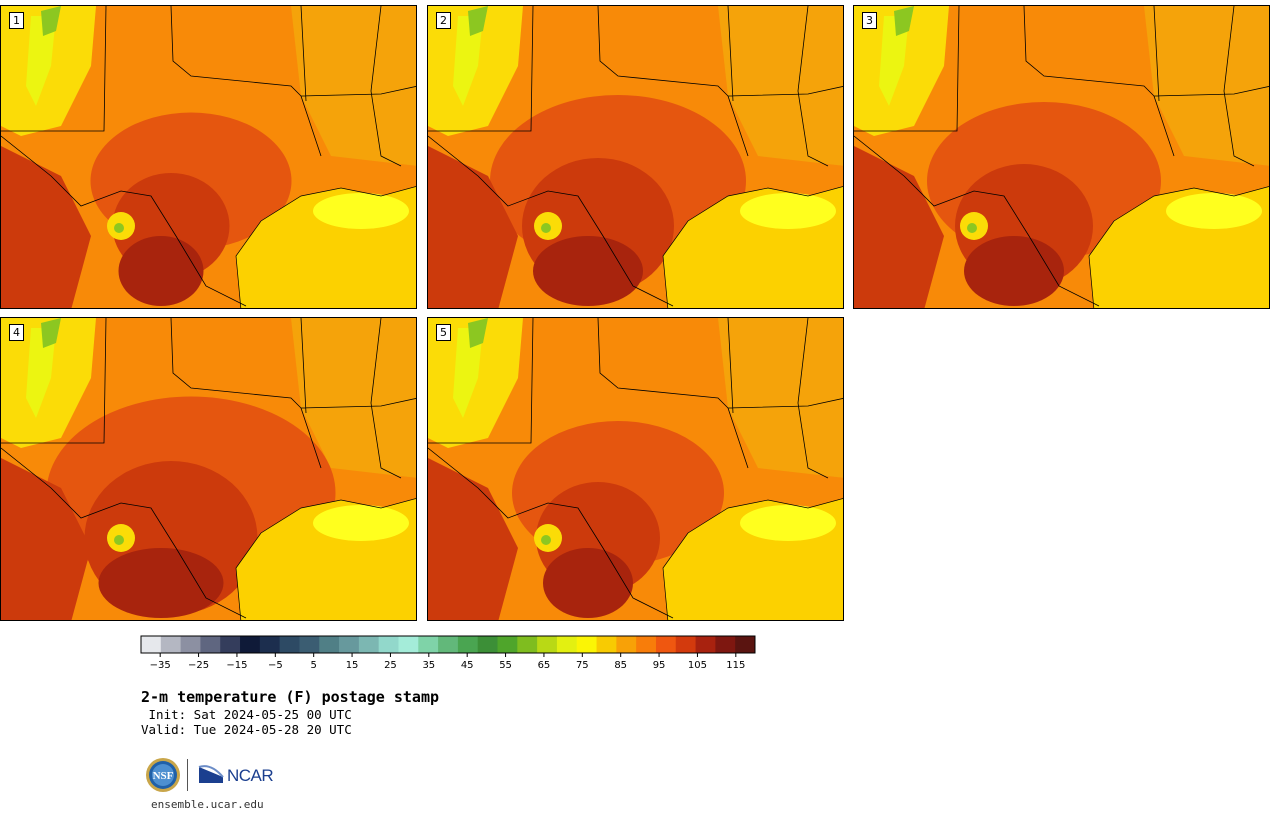  I want to click on chart-title: 2-m temperature (F) postage stamp, so click(290, 697).